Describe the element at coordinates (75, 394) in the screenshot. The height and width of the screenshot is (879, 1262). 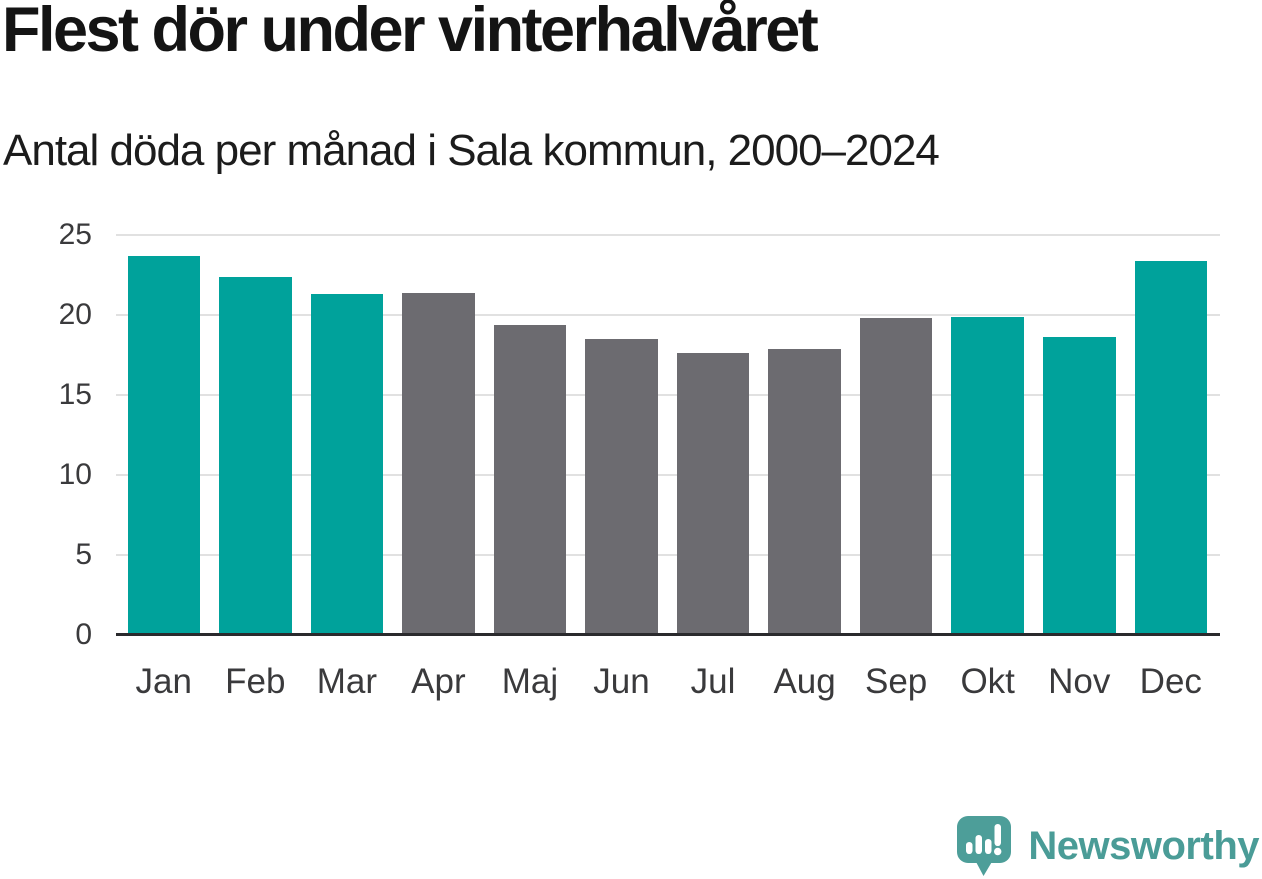
I see `y-tick-label-15: 15` at that location.